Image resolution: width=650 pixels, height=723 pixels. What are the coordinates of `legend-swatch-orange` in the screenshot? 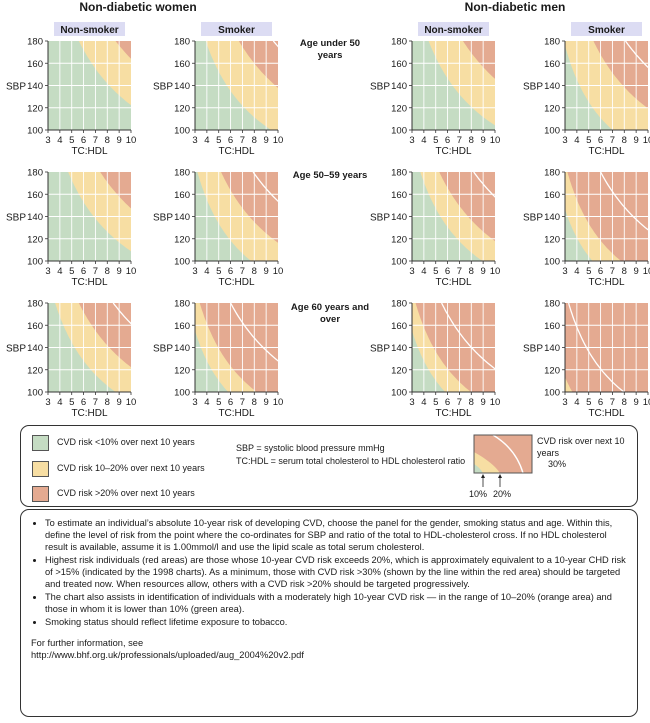 It's located at (40, 469).